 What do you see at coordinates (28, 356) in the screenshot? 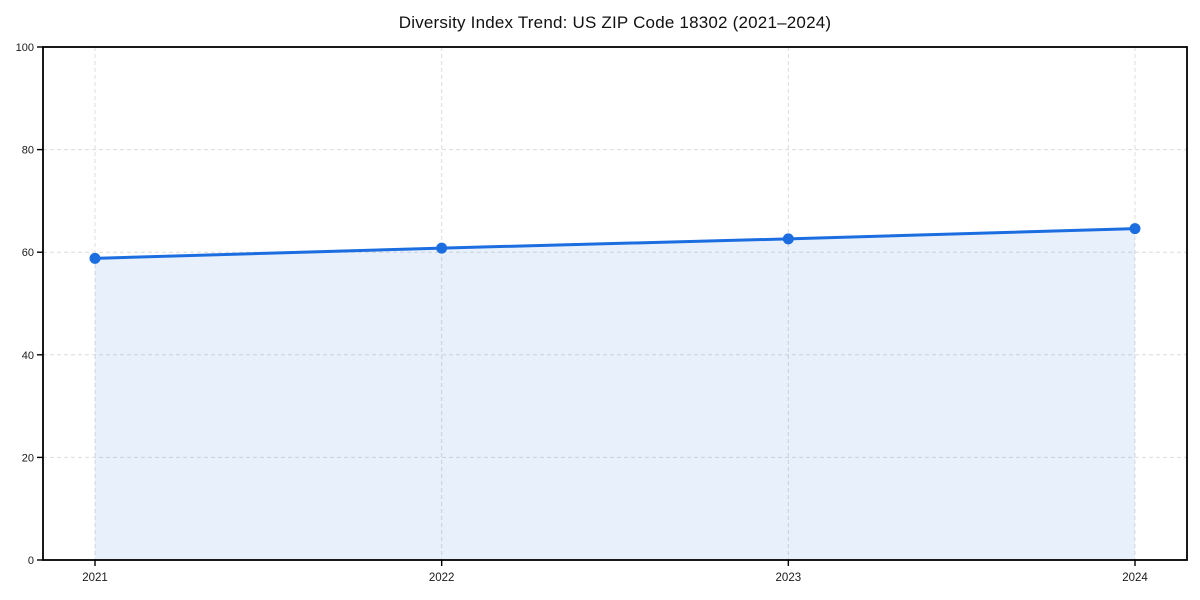
I see `y-tick-label: 40` at bounding box center [28, 356].